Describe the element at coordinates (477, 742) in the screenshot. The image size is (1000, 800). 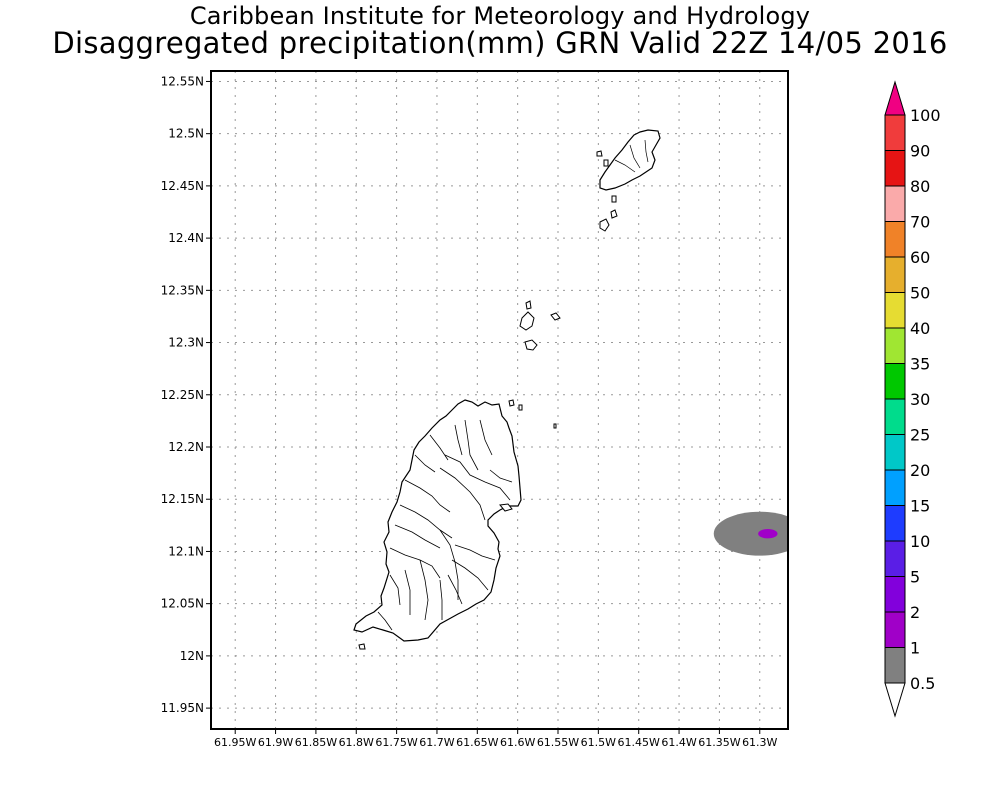
I see `lon-tick-label: 61.65W` at that location.